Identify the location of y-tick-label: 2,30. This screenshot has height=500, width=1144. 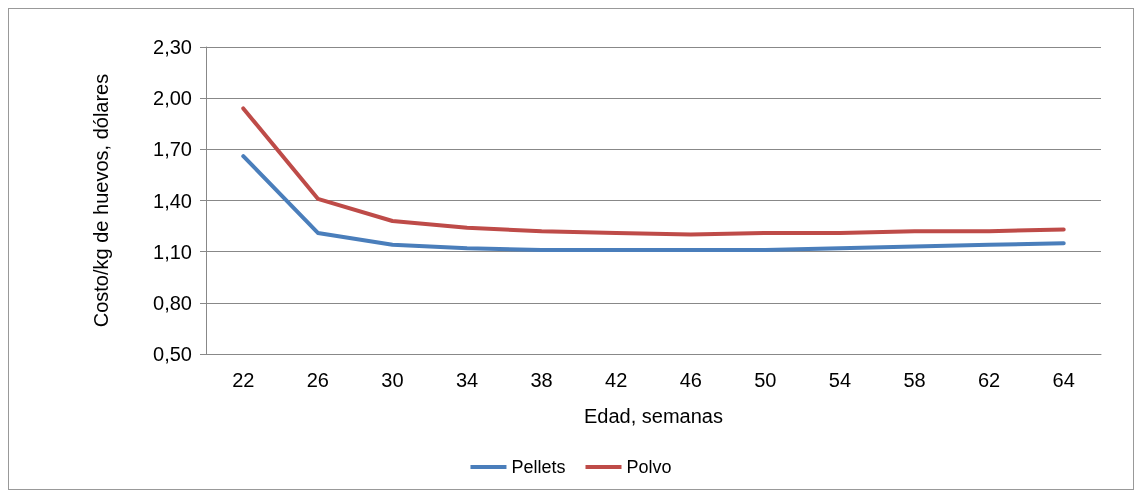
(172, 47).